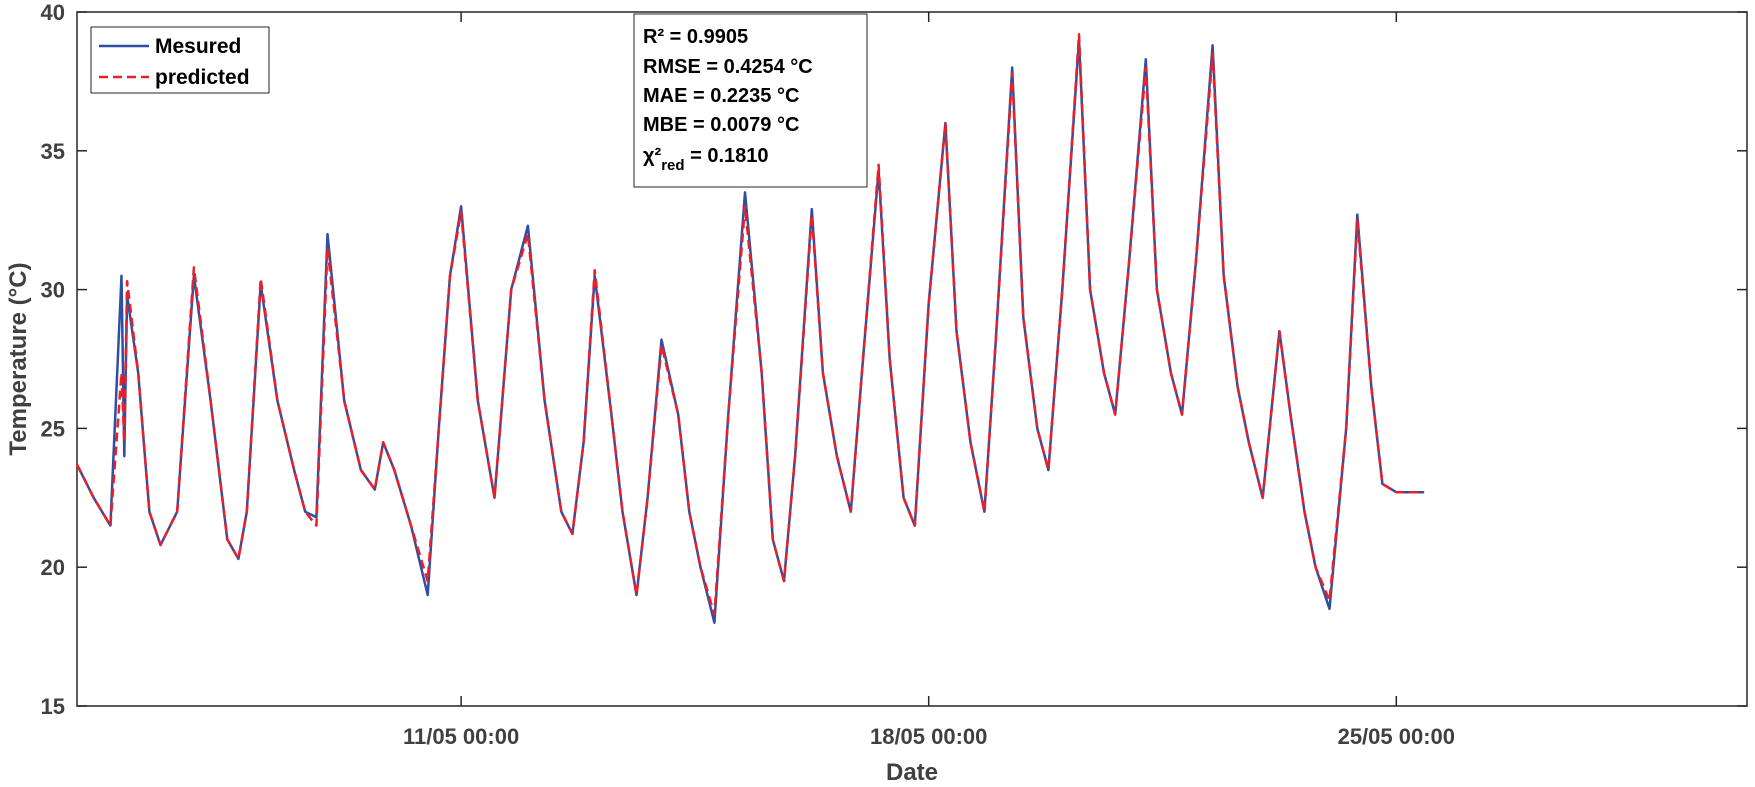  I want to click on stat-chi2-red: χ²red = 0.1810, so click(706, 159).